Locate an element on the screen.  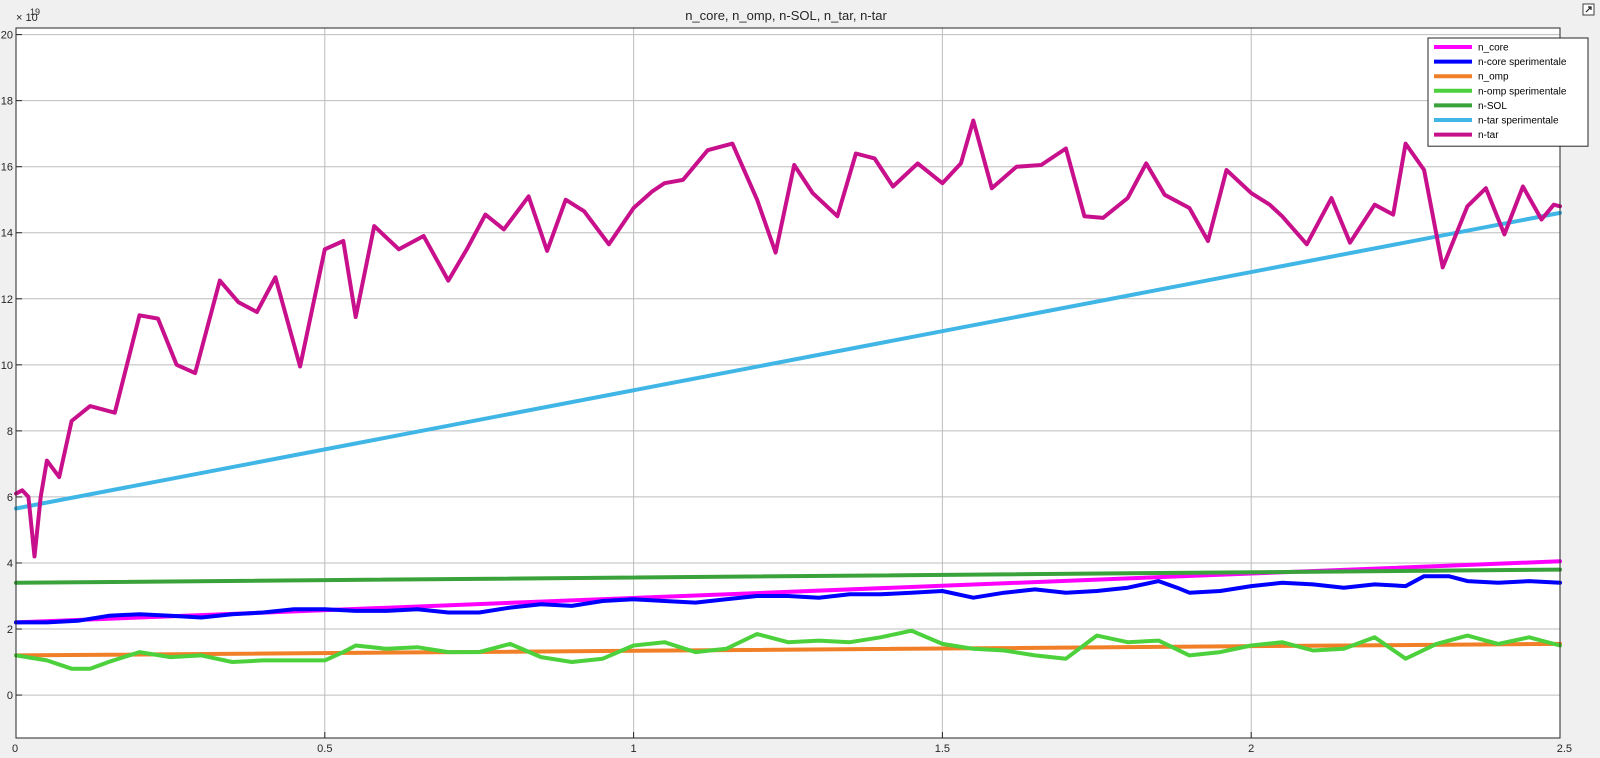
y-tick-label: 10 is located at coordinates (7, 366).